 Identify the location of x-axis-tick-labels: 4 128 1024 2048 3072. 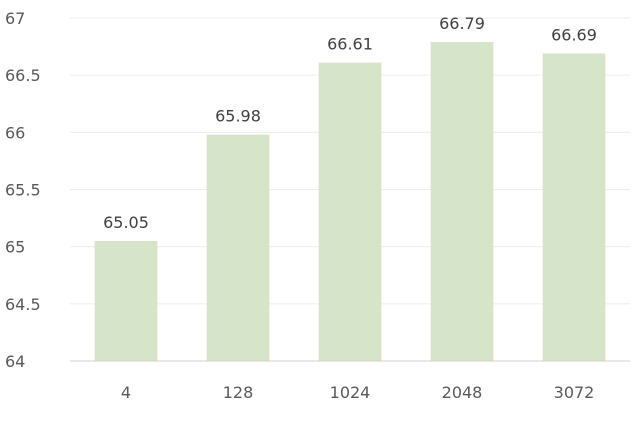
(357, 392).